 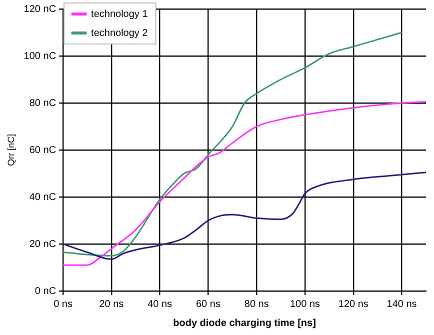 I want to click on legend-label: technology 2, so click(x=119, y=33).